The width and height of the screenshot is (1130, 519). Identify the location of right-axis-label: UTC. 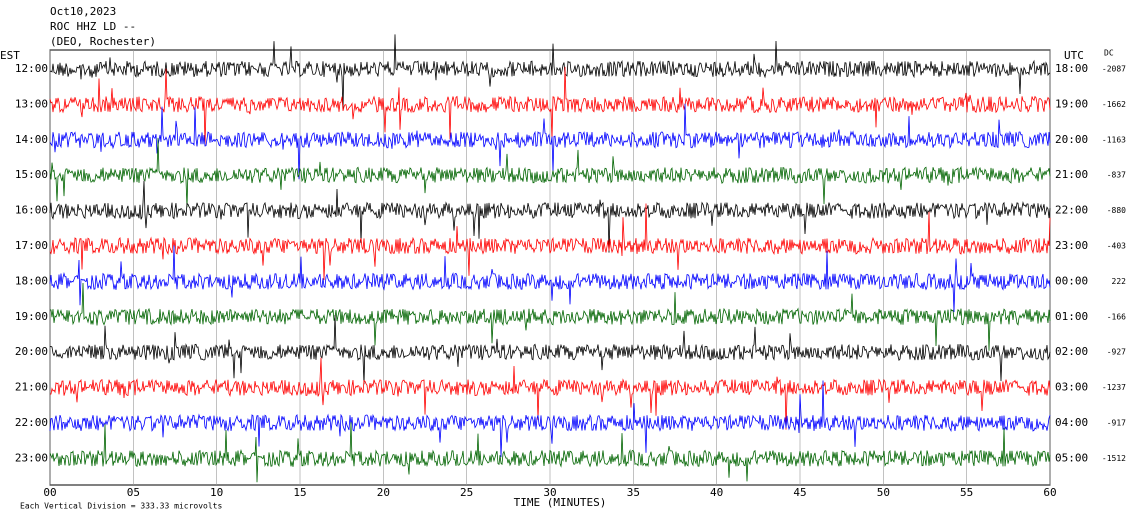
(1074, 55).